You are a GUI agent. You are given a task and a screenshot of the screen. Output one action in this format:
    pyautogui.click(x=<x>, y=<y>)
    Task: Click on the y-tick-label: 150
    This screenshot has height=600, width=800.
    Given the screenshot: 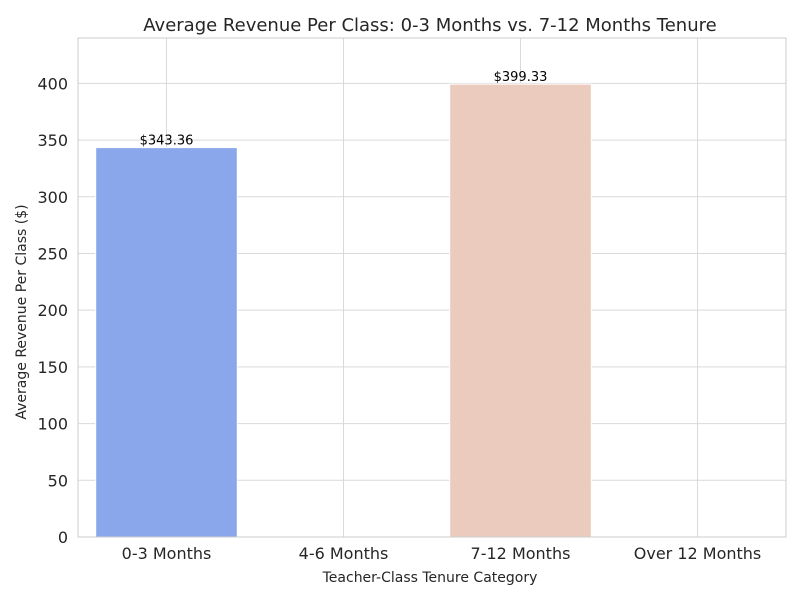 What is the action you would take?
    pyautogui.click(x=52, y=367)
    